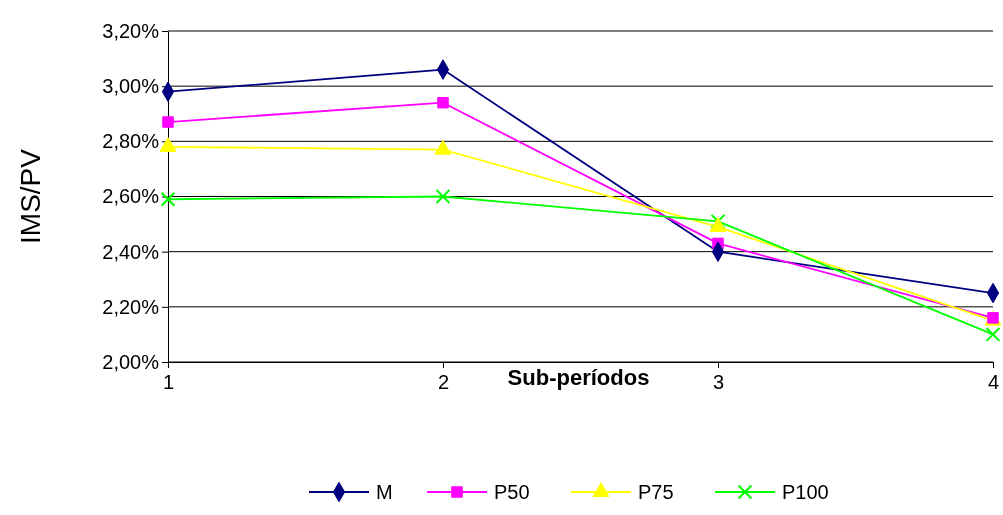 This screenshot has width=1003, height=515. What do you see at coordinates (131, 361) in the screenshot?
I see `y-tick-label: 2,00%` at bounding box center [131, 361].